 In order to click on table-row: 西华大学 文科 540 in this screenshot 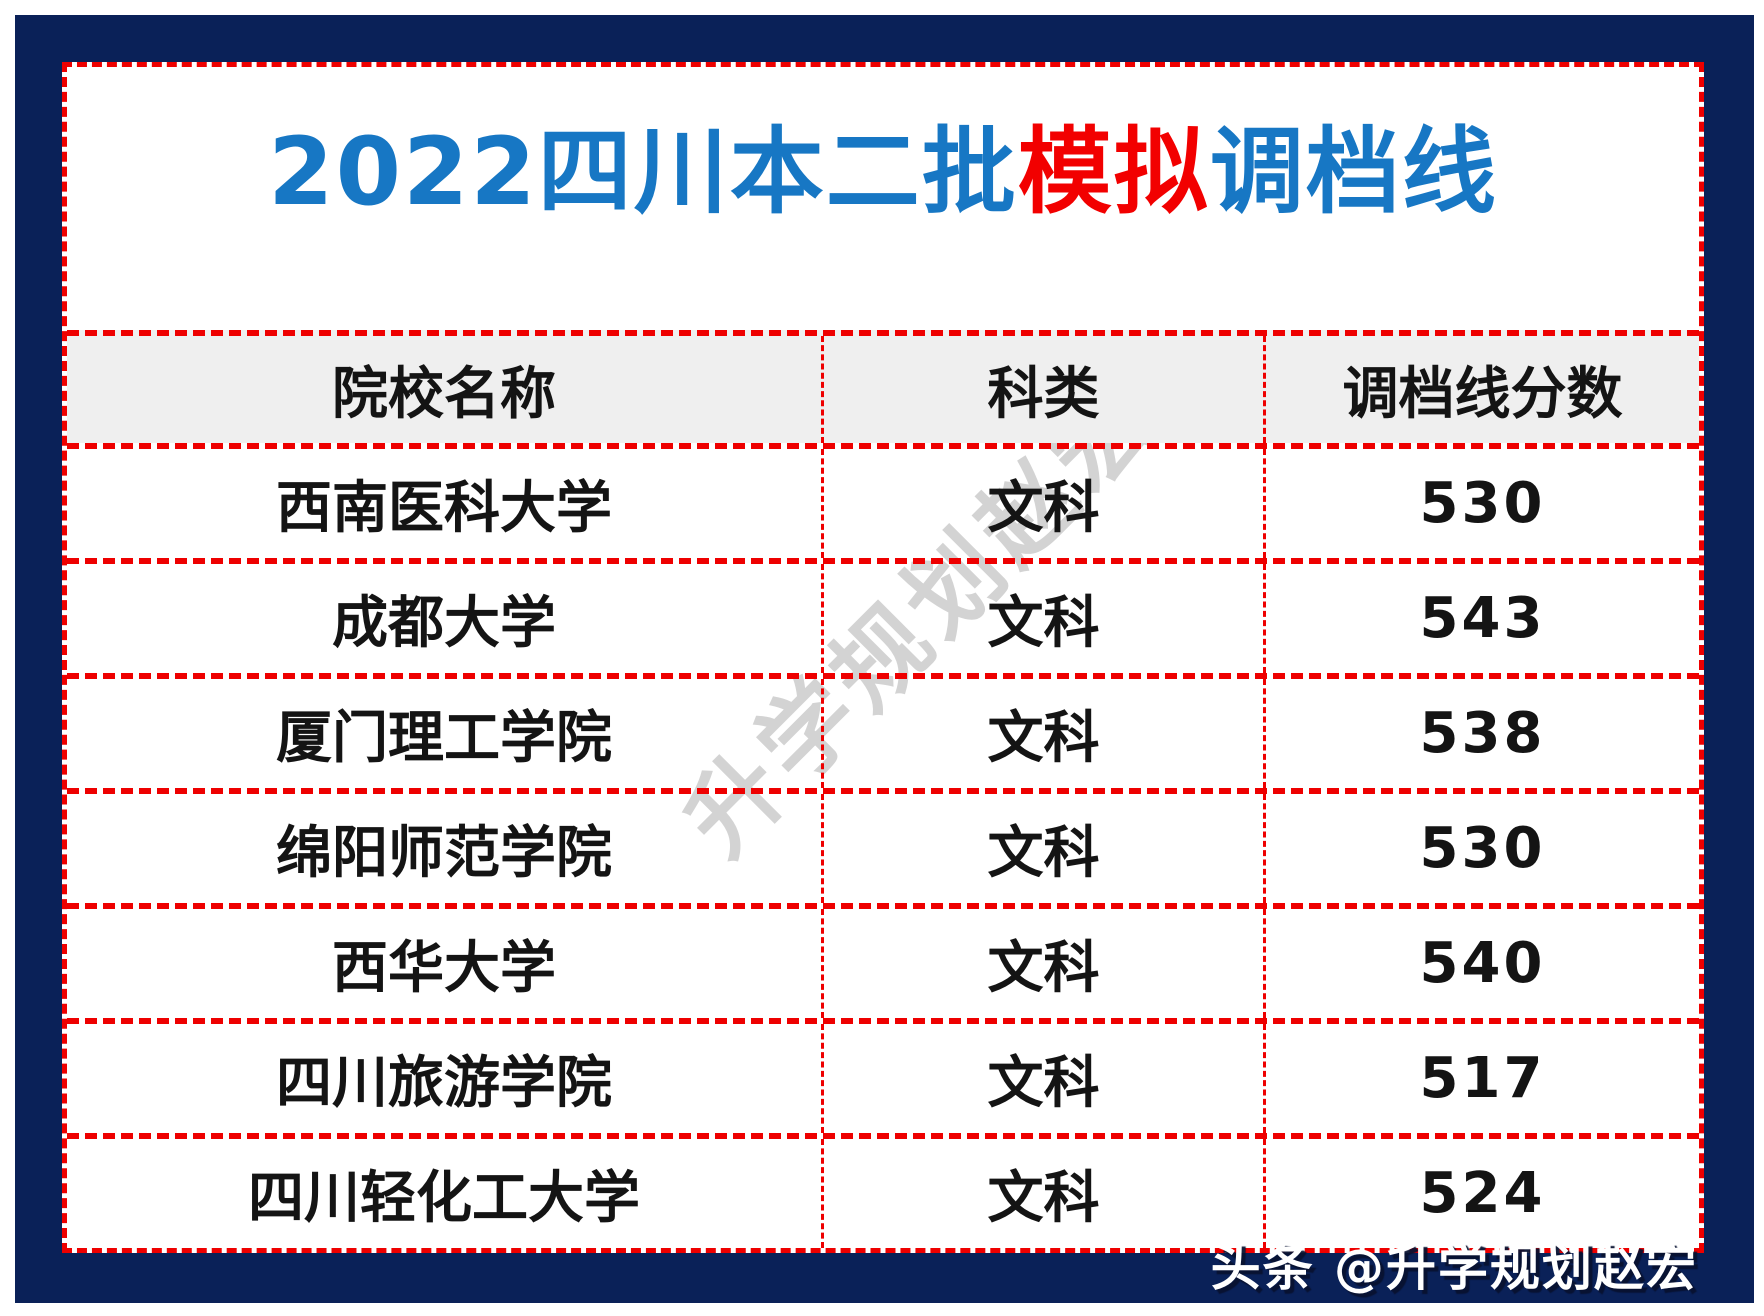, I will do `click(883, 960)`.